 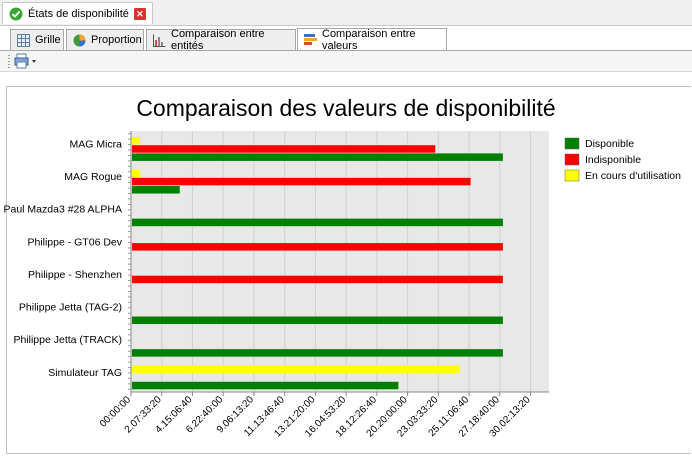 What do you see at coordinates (346, 108) in the screenshot?
I see `chart-title: Comparaison des valeurs de disponibilité` at bounding box center [346, 108].